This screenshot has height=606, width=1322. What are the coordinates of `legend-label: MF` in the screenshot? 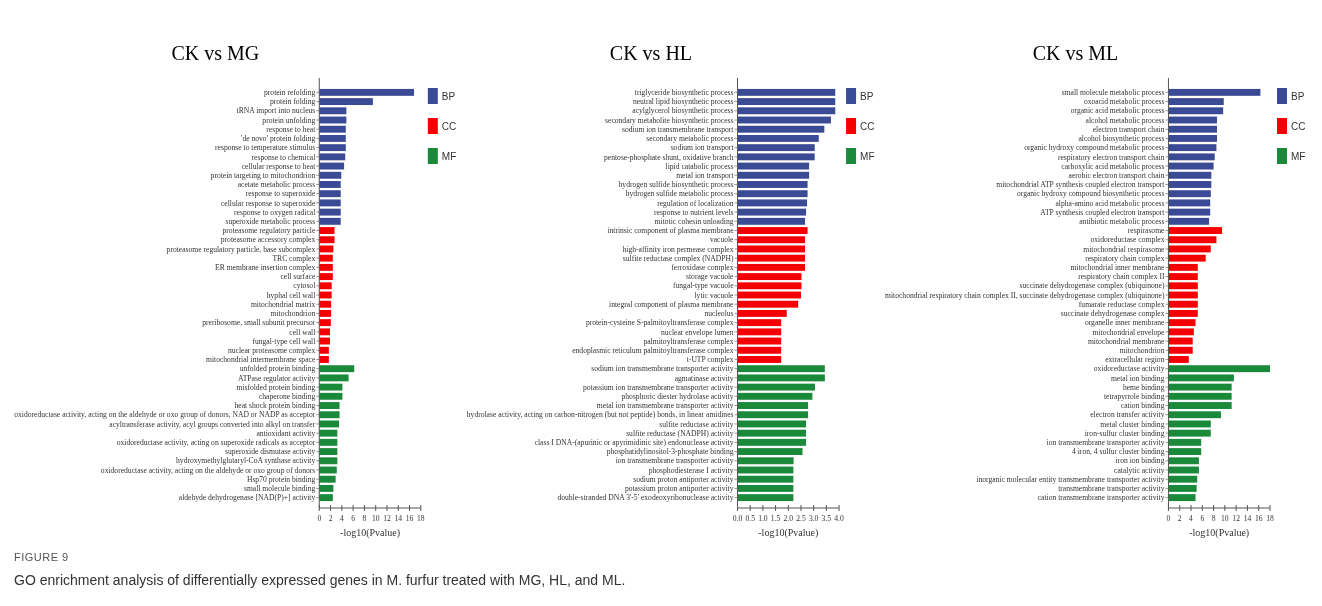 It's located at (867, 156).